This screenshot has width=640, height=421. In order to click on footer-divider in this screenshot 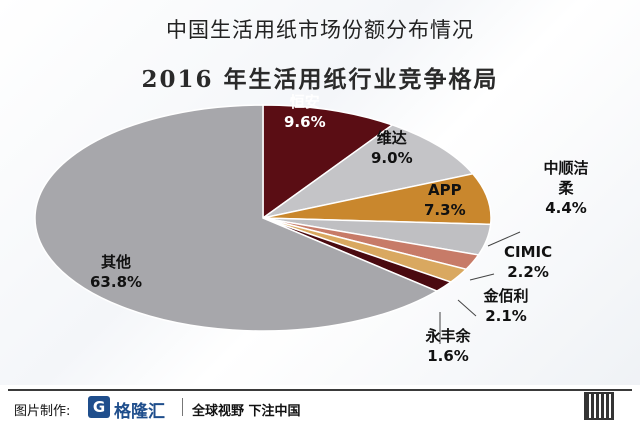, I will do `click(320, 390)`.